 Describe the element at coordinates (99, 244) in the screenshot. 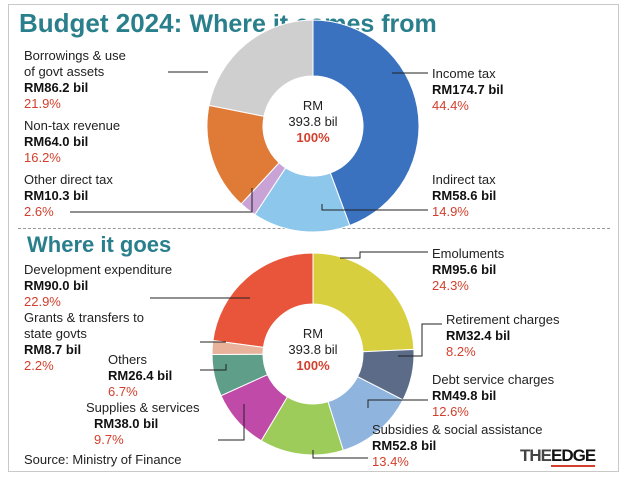

I see `section2-title: Where it goes` at that location.